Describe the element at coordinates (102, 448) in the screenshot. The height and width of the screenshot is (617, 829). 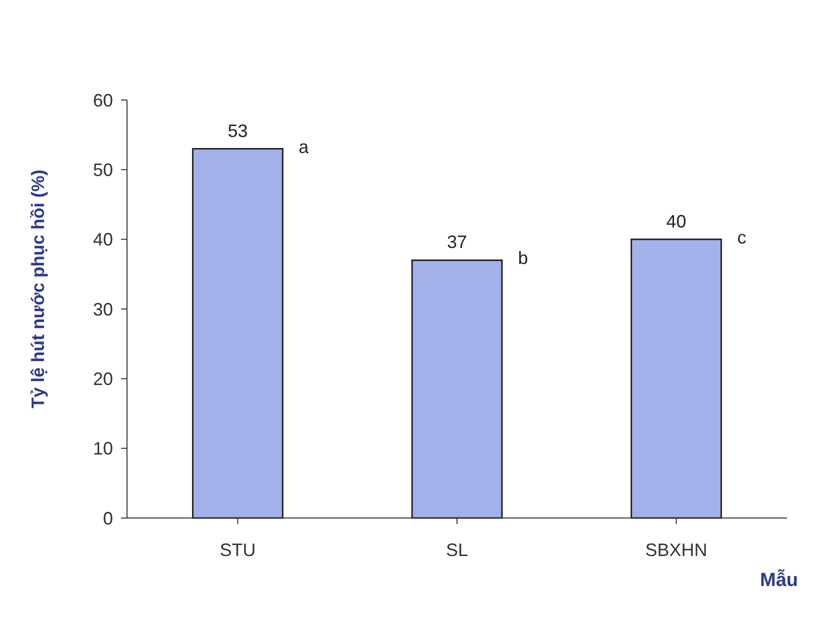
I see `y-tick-label: 10` at that location.